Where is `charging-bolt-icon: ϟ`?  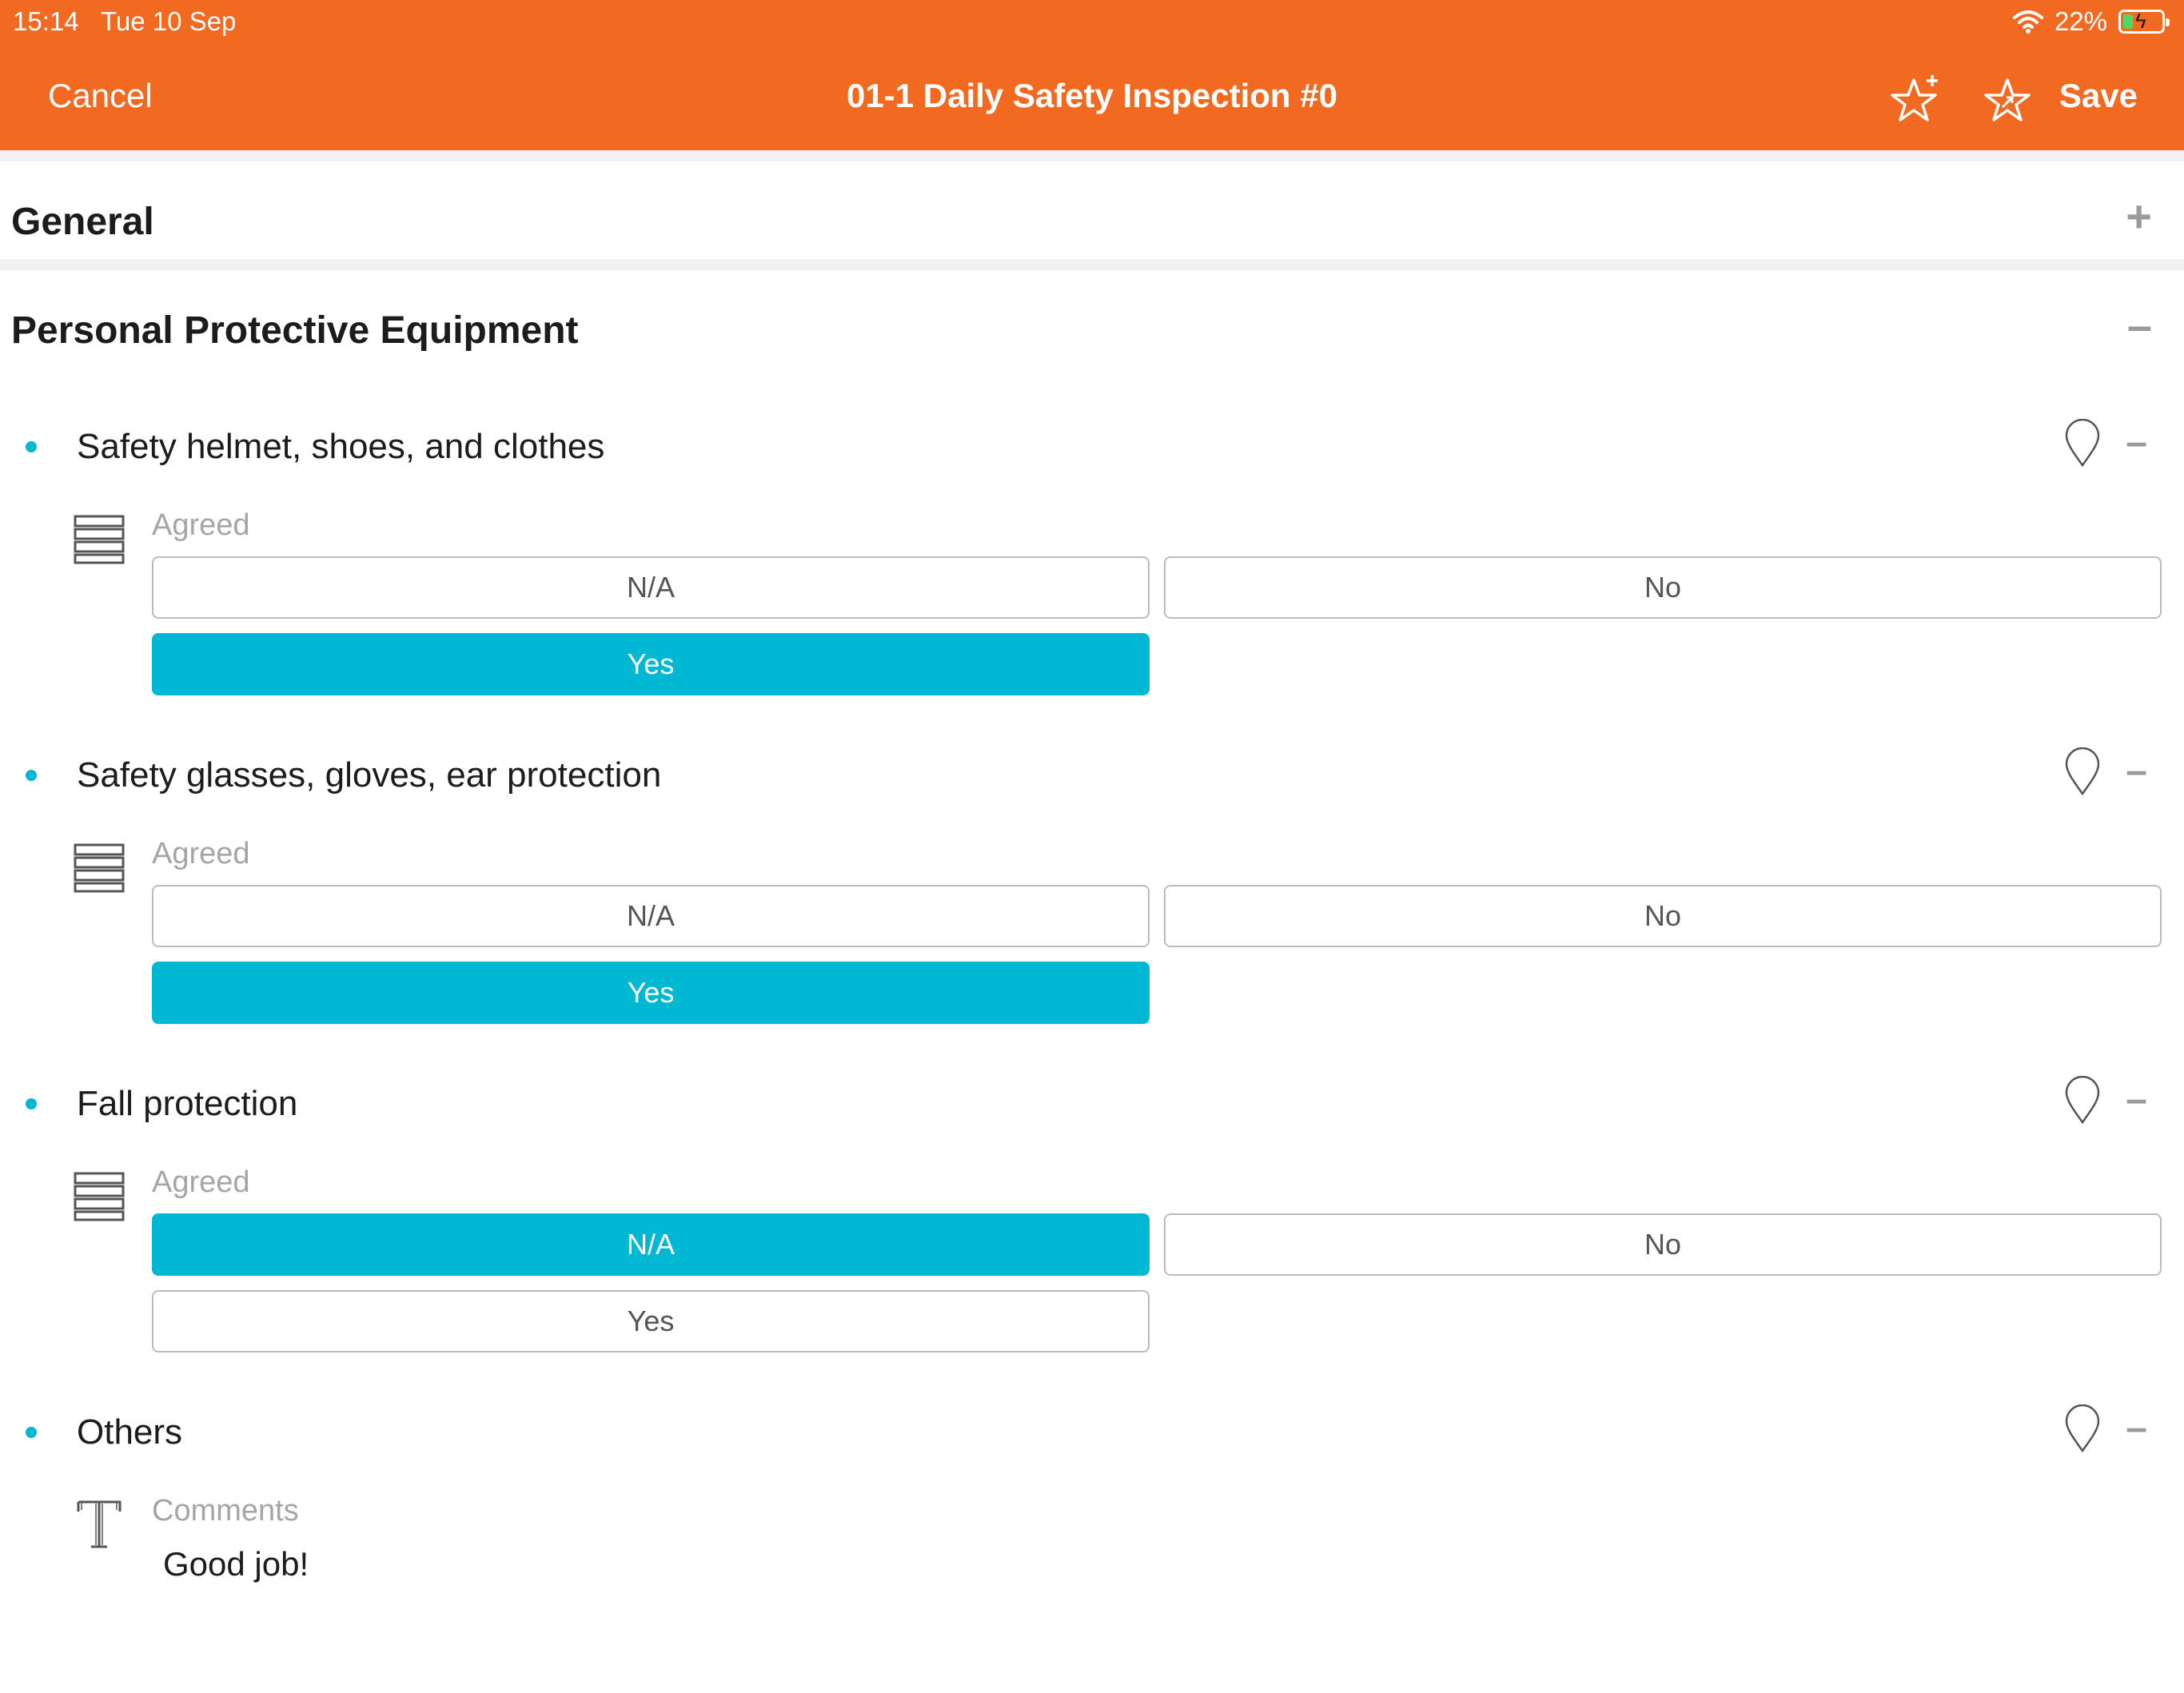 charging-bolt-icon: ϟ is located at coordinates (2140, 21).